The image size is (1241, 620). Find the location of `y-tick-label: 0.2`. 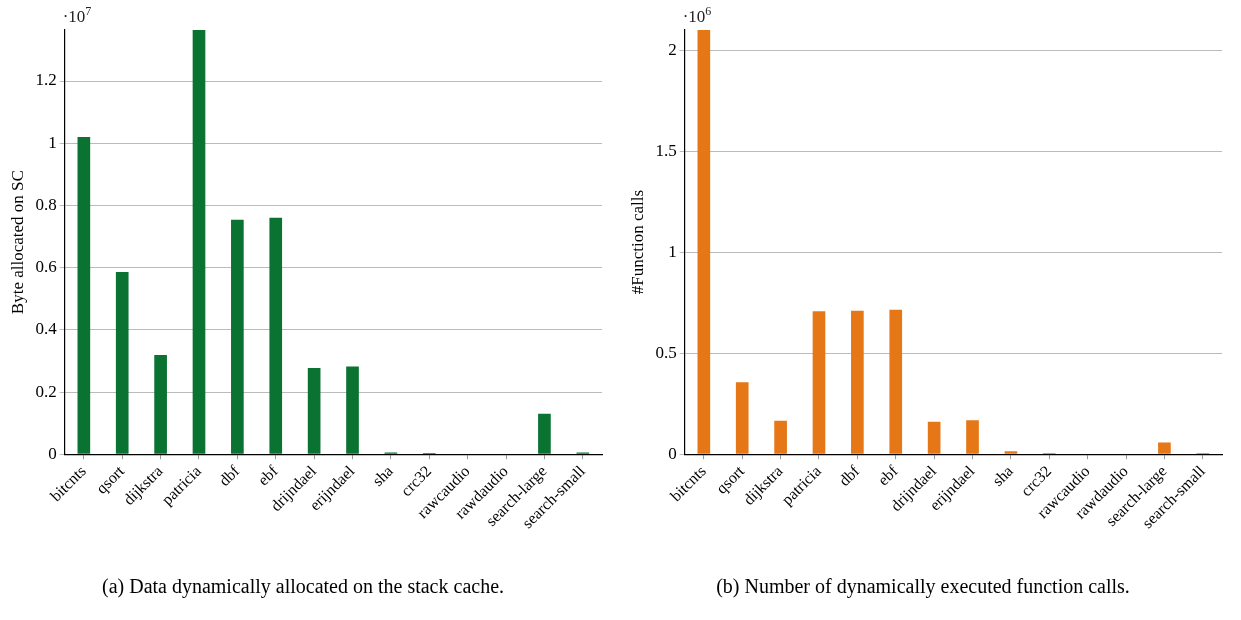

y-tick-label: 0.2 is located at coordinates (46, 391).